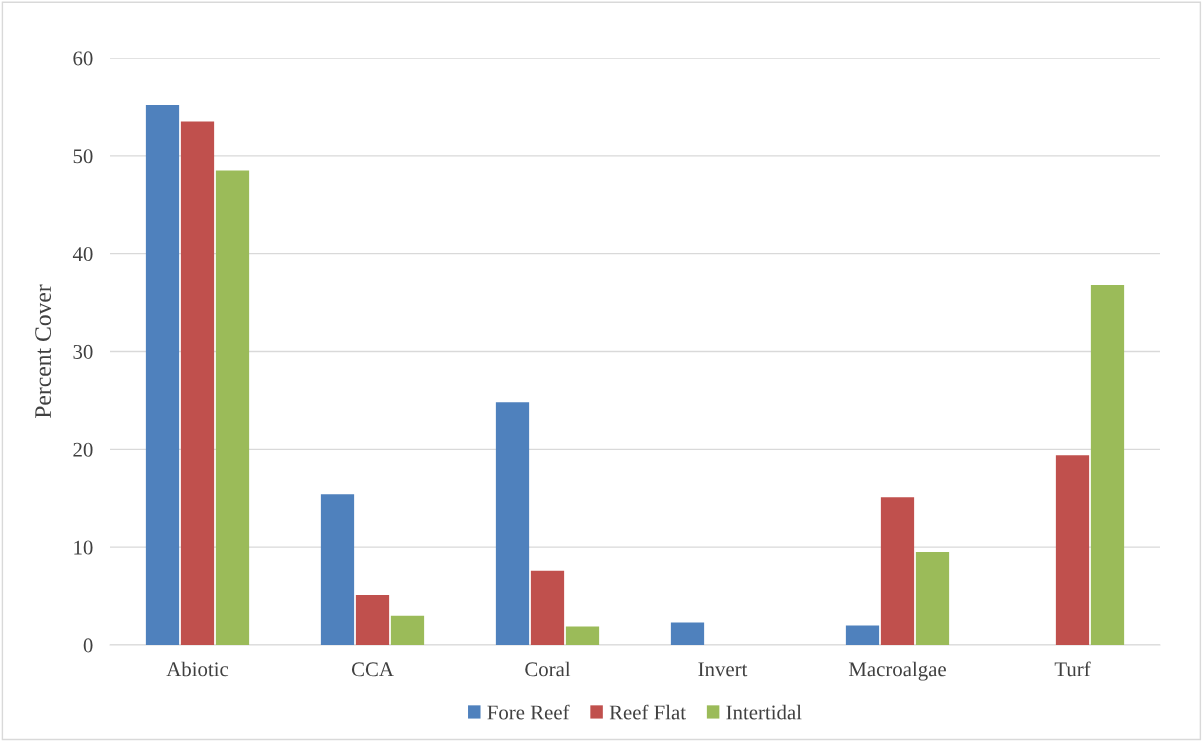  What do you see at coordinates (764, 712) in the screenshot?
I see `legend-label: Intertidal` at bounding box center [764, 712].